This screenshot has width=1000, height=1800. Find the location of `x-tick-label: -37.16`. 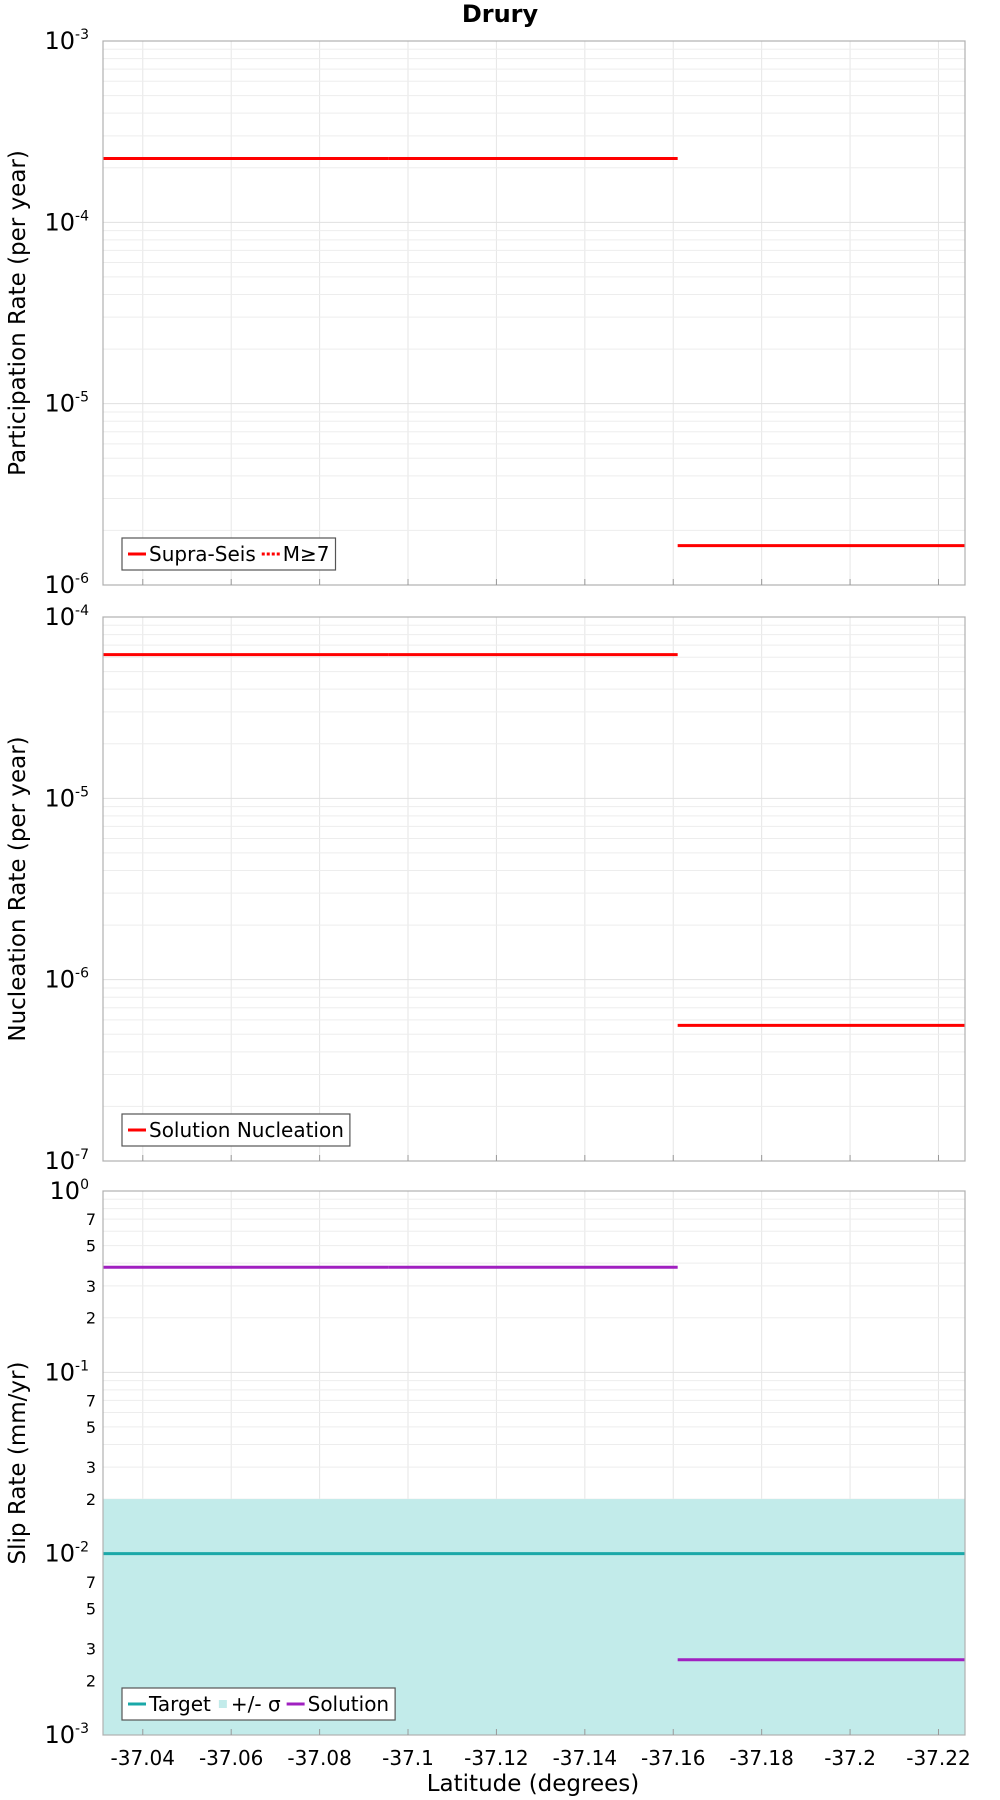

x-tick-label: -37.16 is located at coordinates (673, 1758).